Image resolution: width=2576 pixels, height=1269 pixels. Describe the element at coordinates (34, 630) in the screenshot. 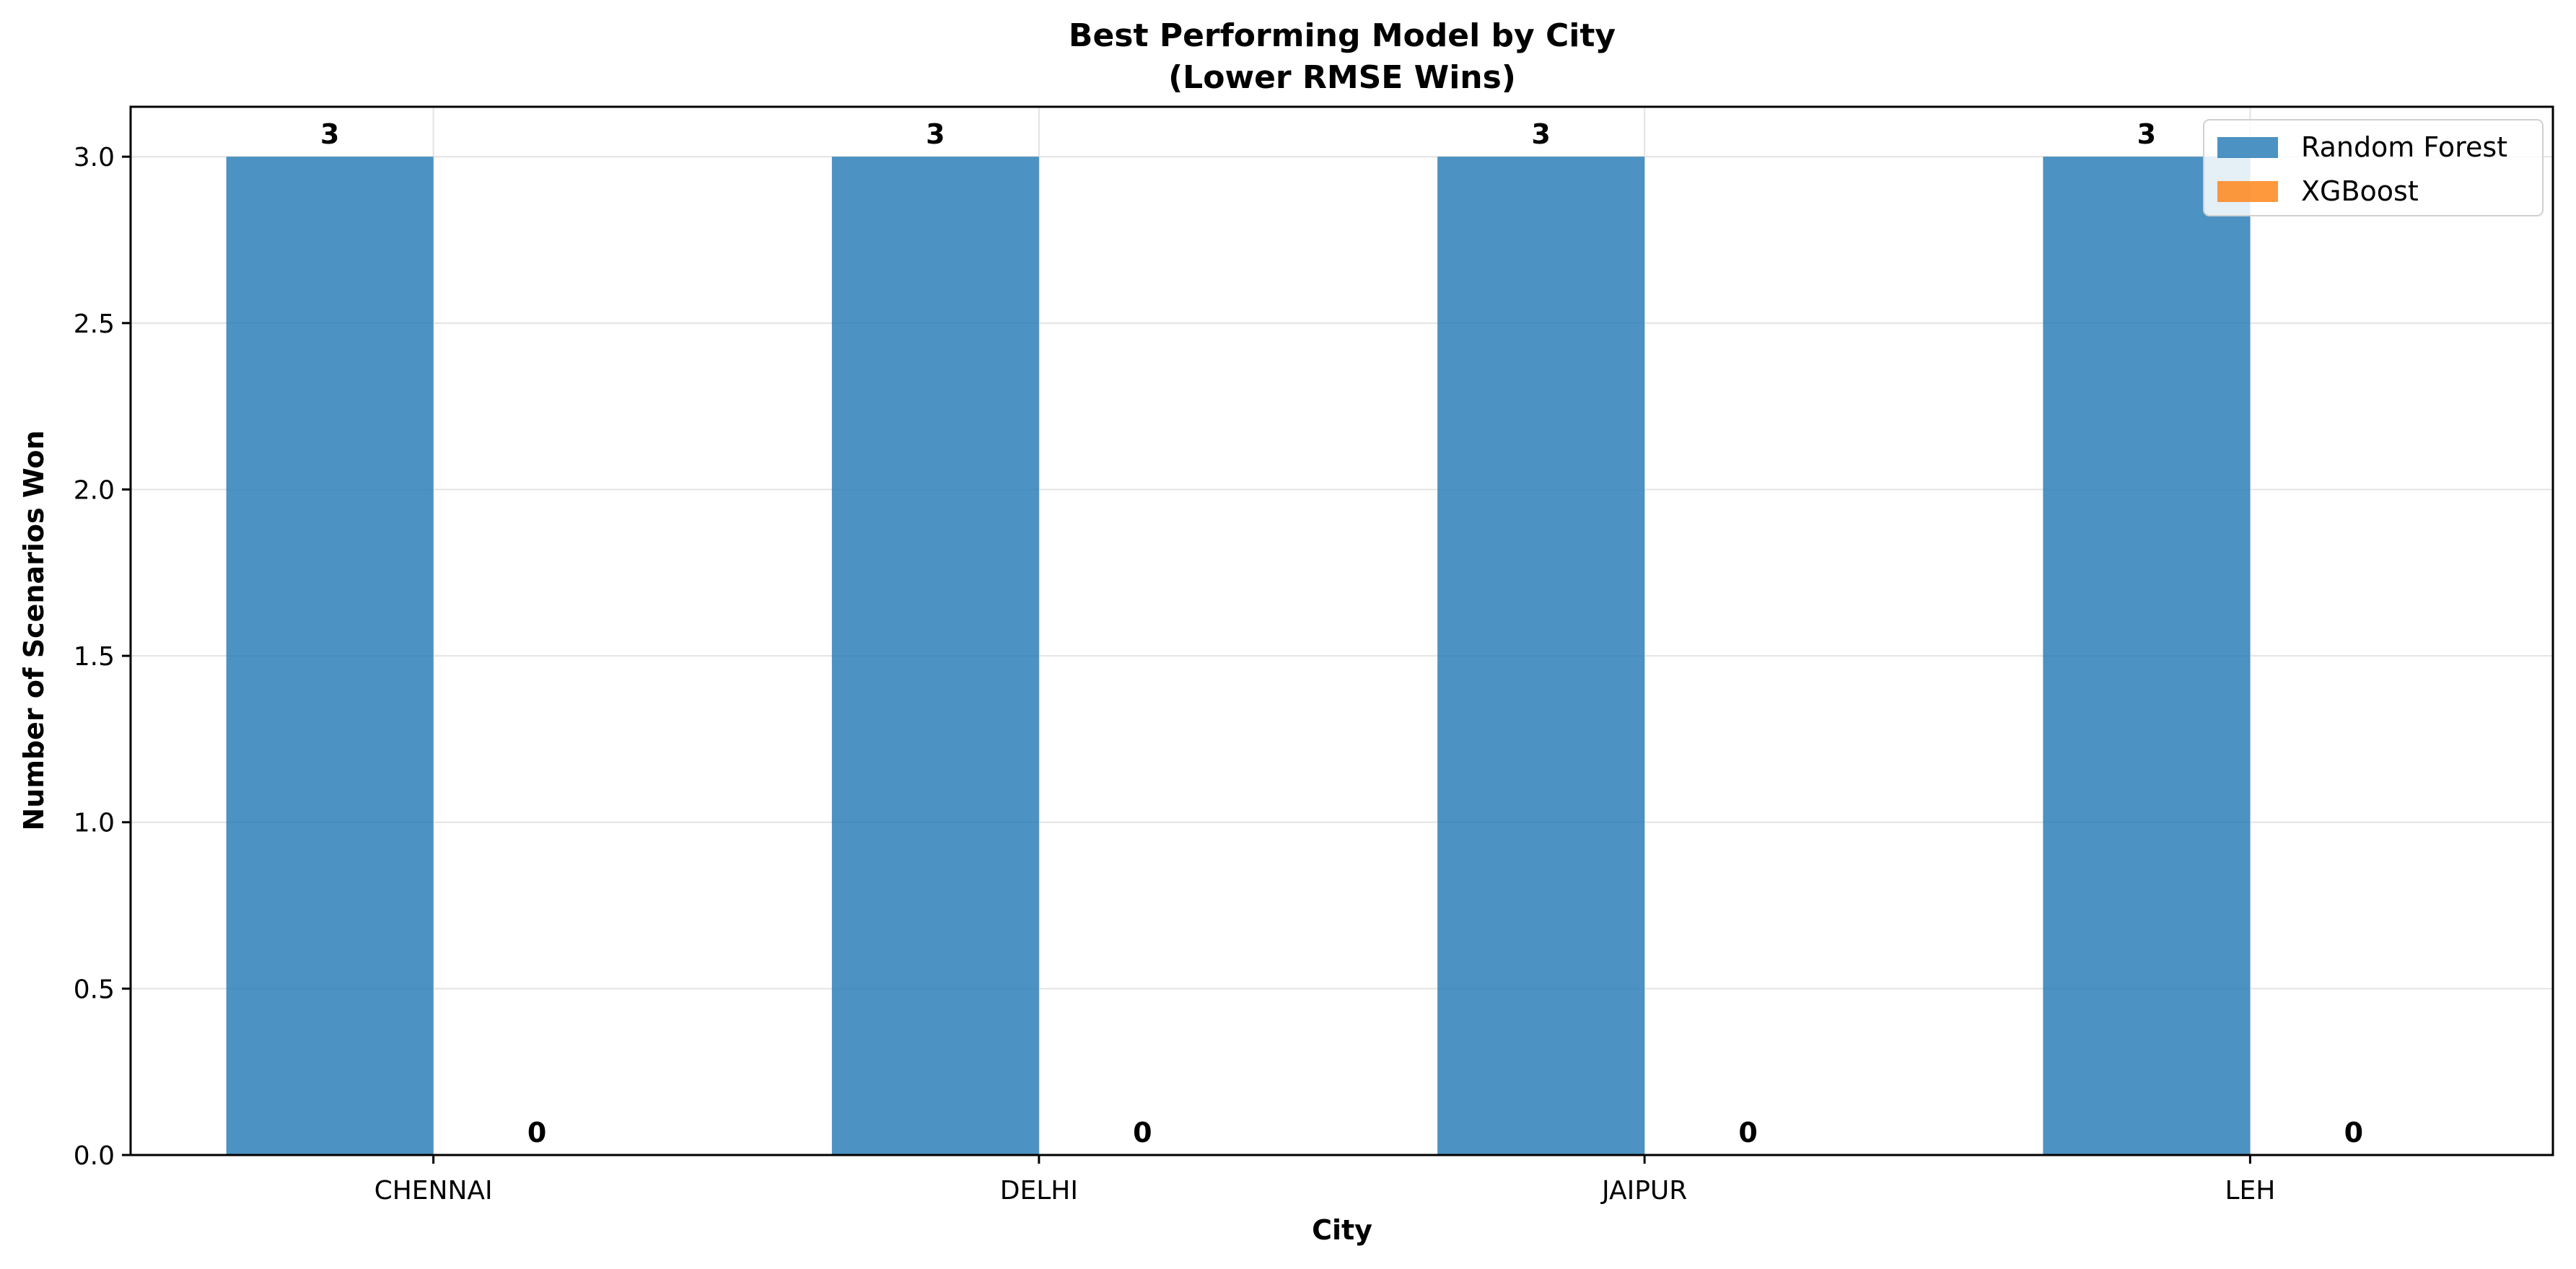

I see `y-axis-label: Number of Scenarios Won` at that location.